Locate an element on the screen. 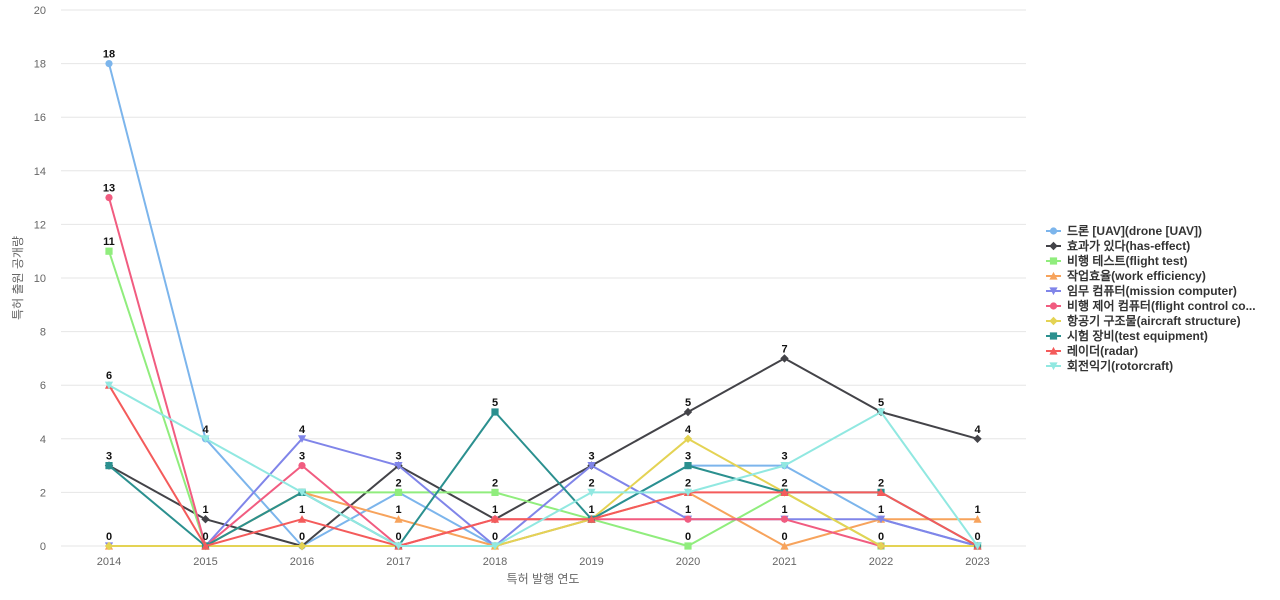  legend-item: 임무 컴퓨터(mission computer) is located at coordinates (1141, 290).